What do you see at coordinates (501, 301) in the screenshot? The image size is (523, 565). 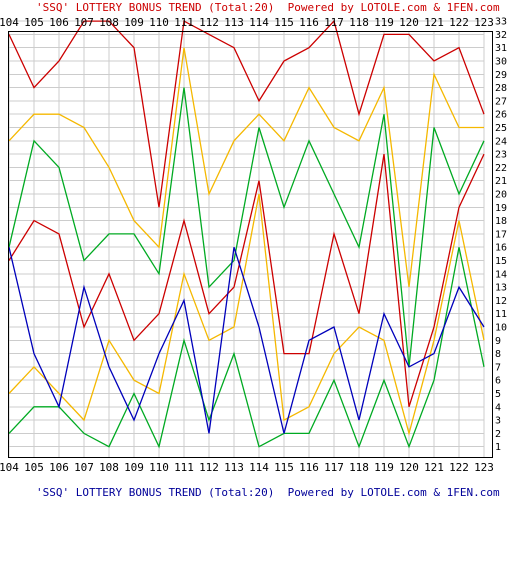 I see `y-tick-label: 12` at bounding box center [501, 301].